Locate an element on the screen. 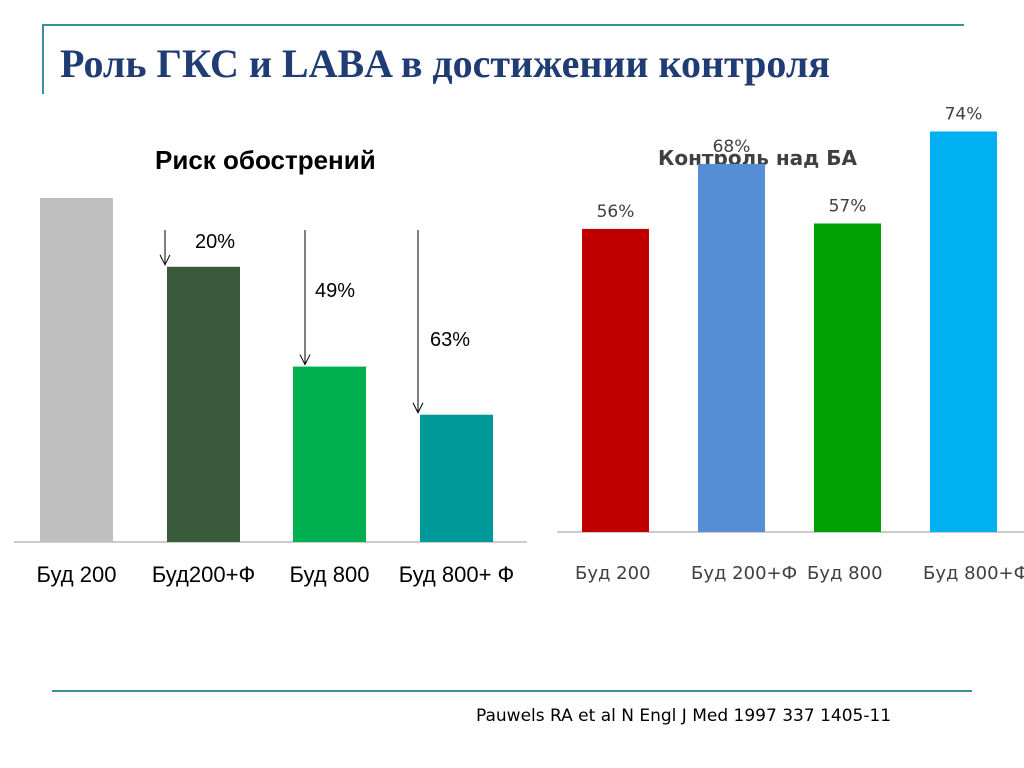 The image size is (1024, 768). data-label-3: 74% is located at coordinates (964, 114).